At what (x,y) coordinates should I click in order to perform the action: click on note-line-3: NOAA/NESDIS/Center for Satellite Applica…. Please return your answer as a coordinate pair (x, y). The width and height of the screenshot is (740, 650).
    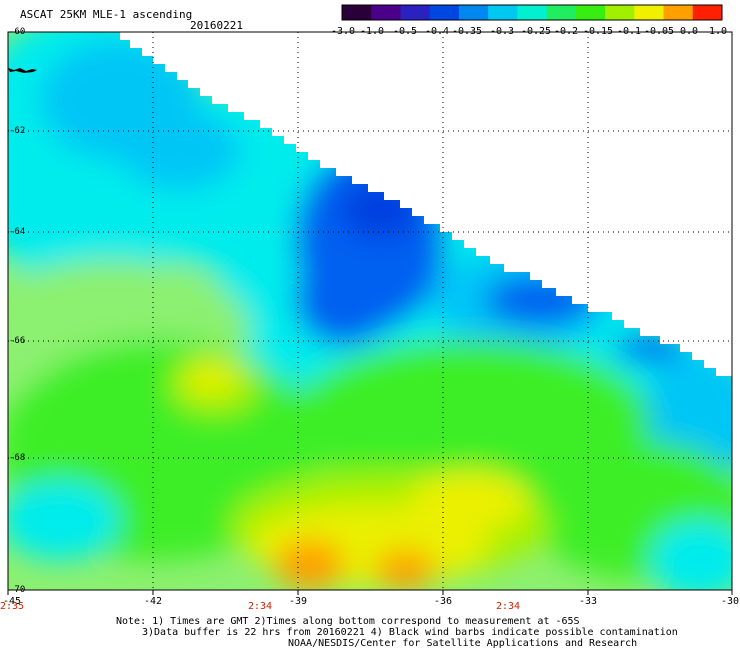
    Looking at the image, I should click on (463, 643).